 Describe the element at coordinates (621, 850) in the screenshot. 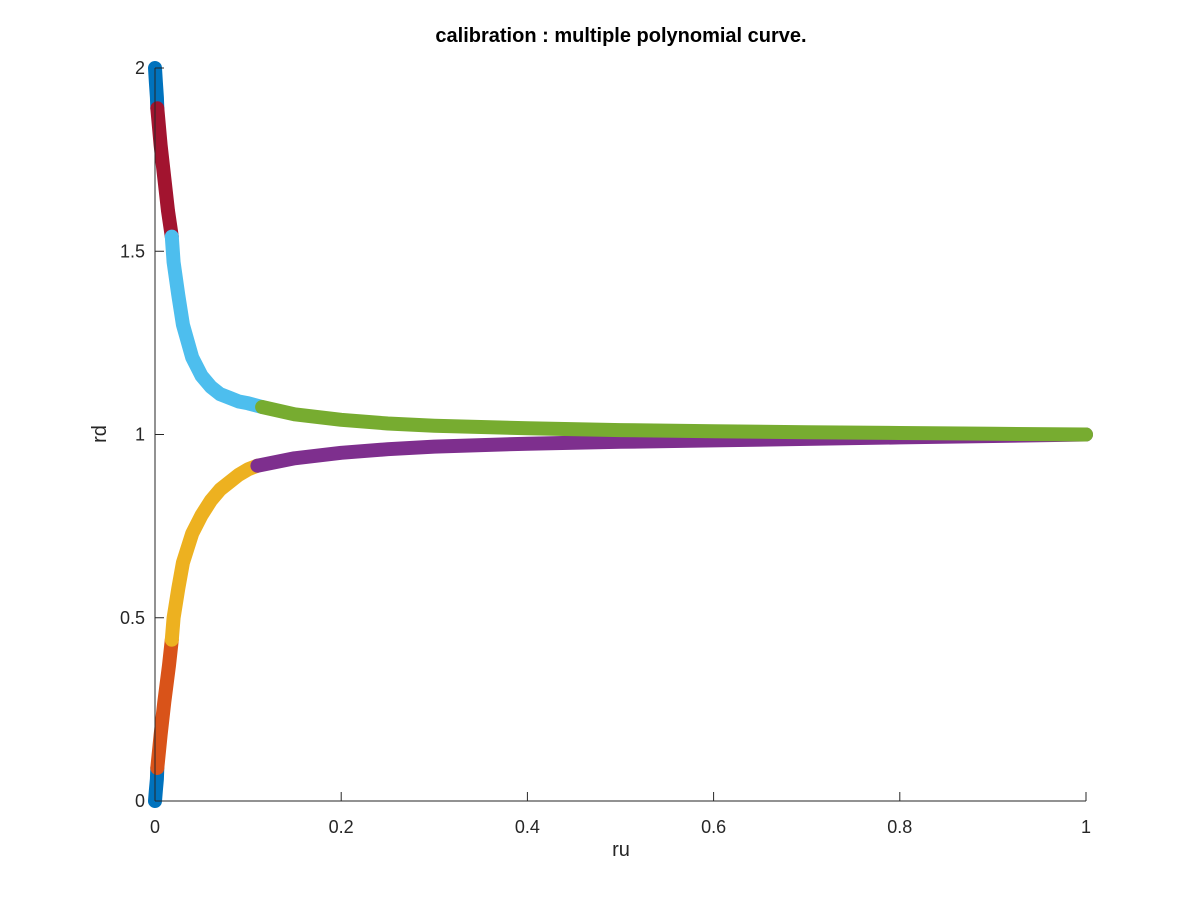

I see `x-axis-label: ru` at that location.